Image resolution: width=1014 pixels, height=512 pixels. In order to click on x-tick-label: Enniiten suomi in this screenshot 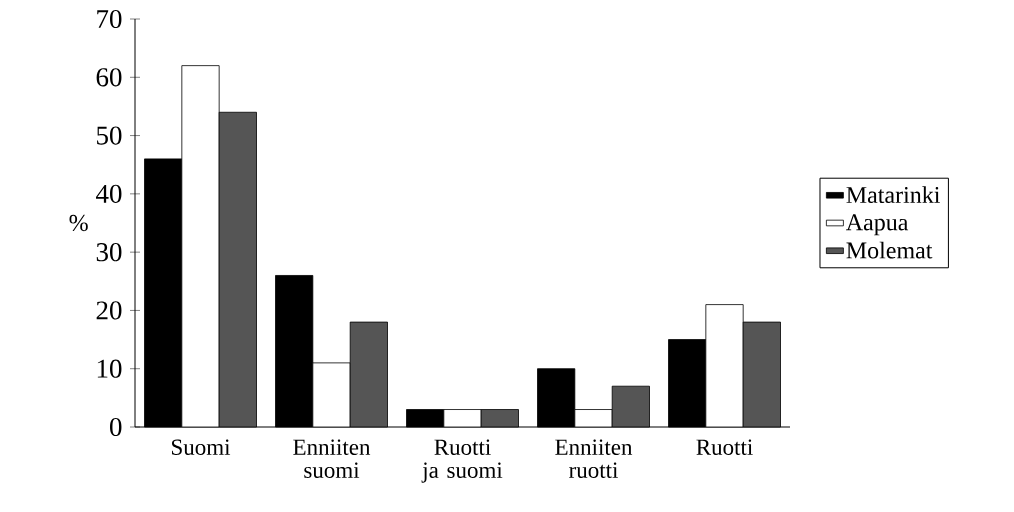, I will do `click(332, 458)`.